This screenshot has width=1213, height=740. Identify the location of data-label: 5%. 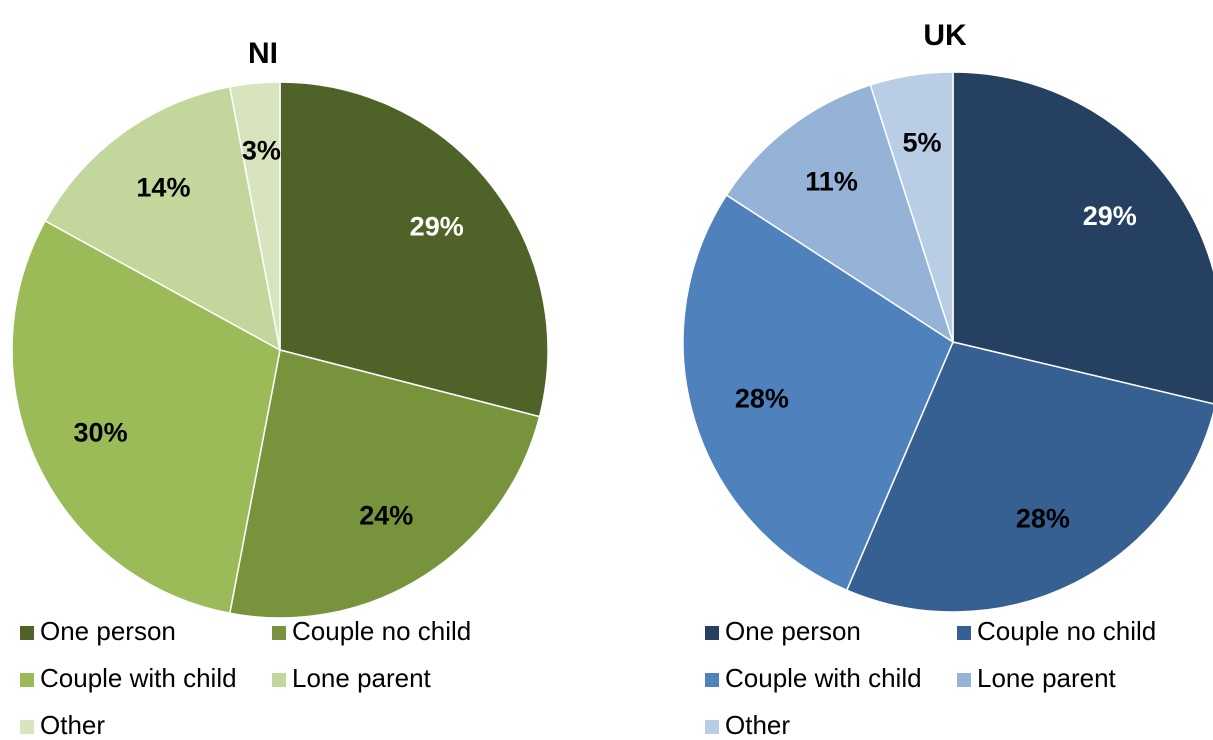
(922, 143).